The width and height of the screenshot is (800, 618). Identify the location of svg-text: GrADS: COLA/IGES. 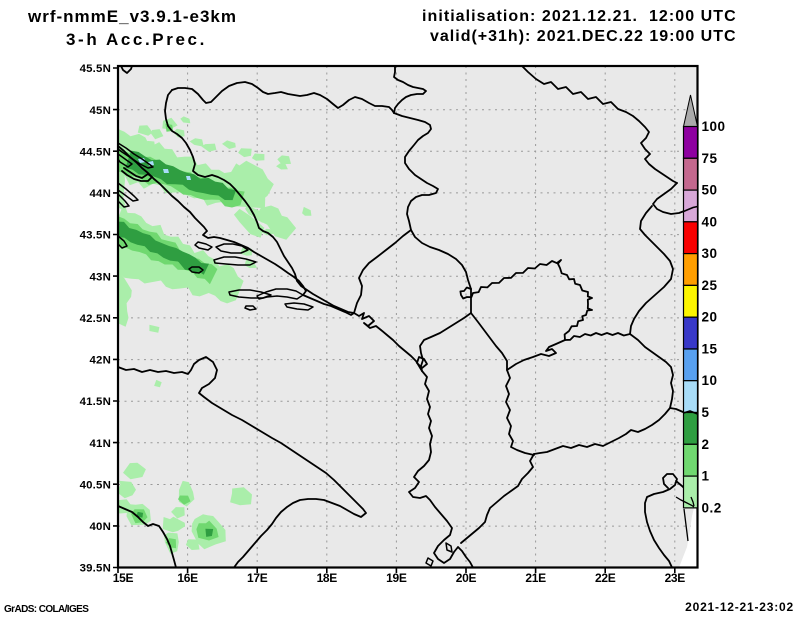
(46, 609).